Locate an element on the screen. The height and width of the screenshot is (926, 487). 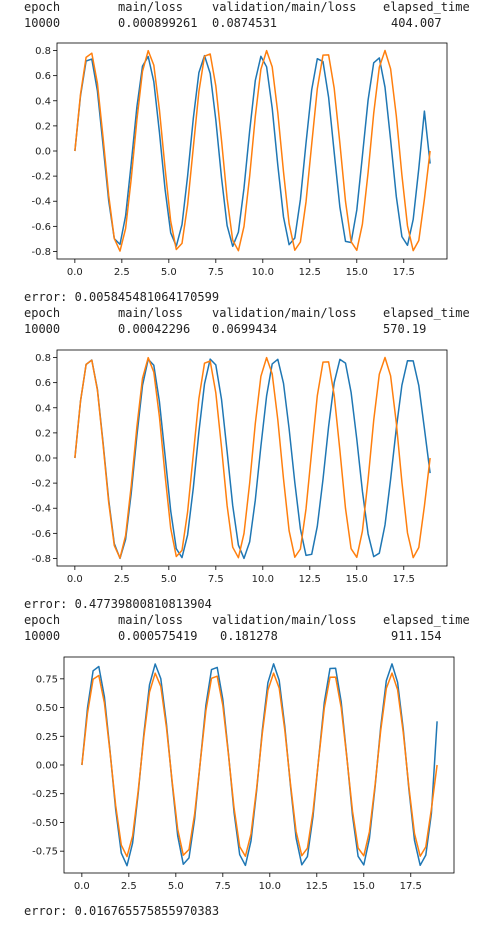
log-values-row-1: 10000 0.000899261 0.0874531 404.007 is located at coordinates (254, 23).